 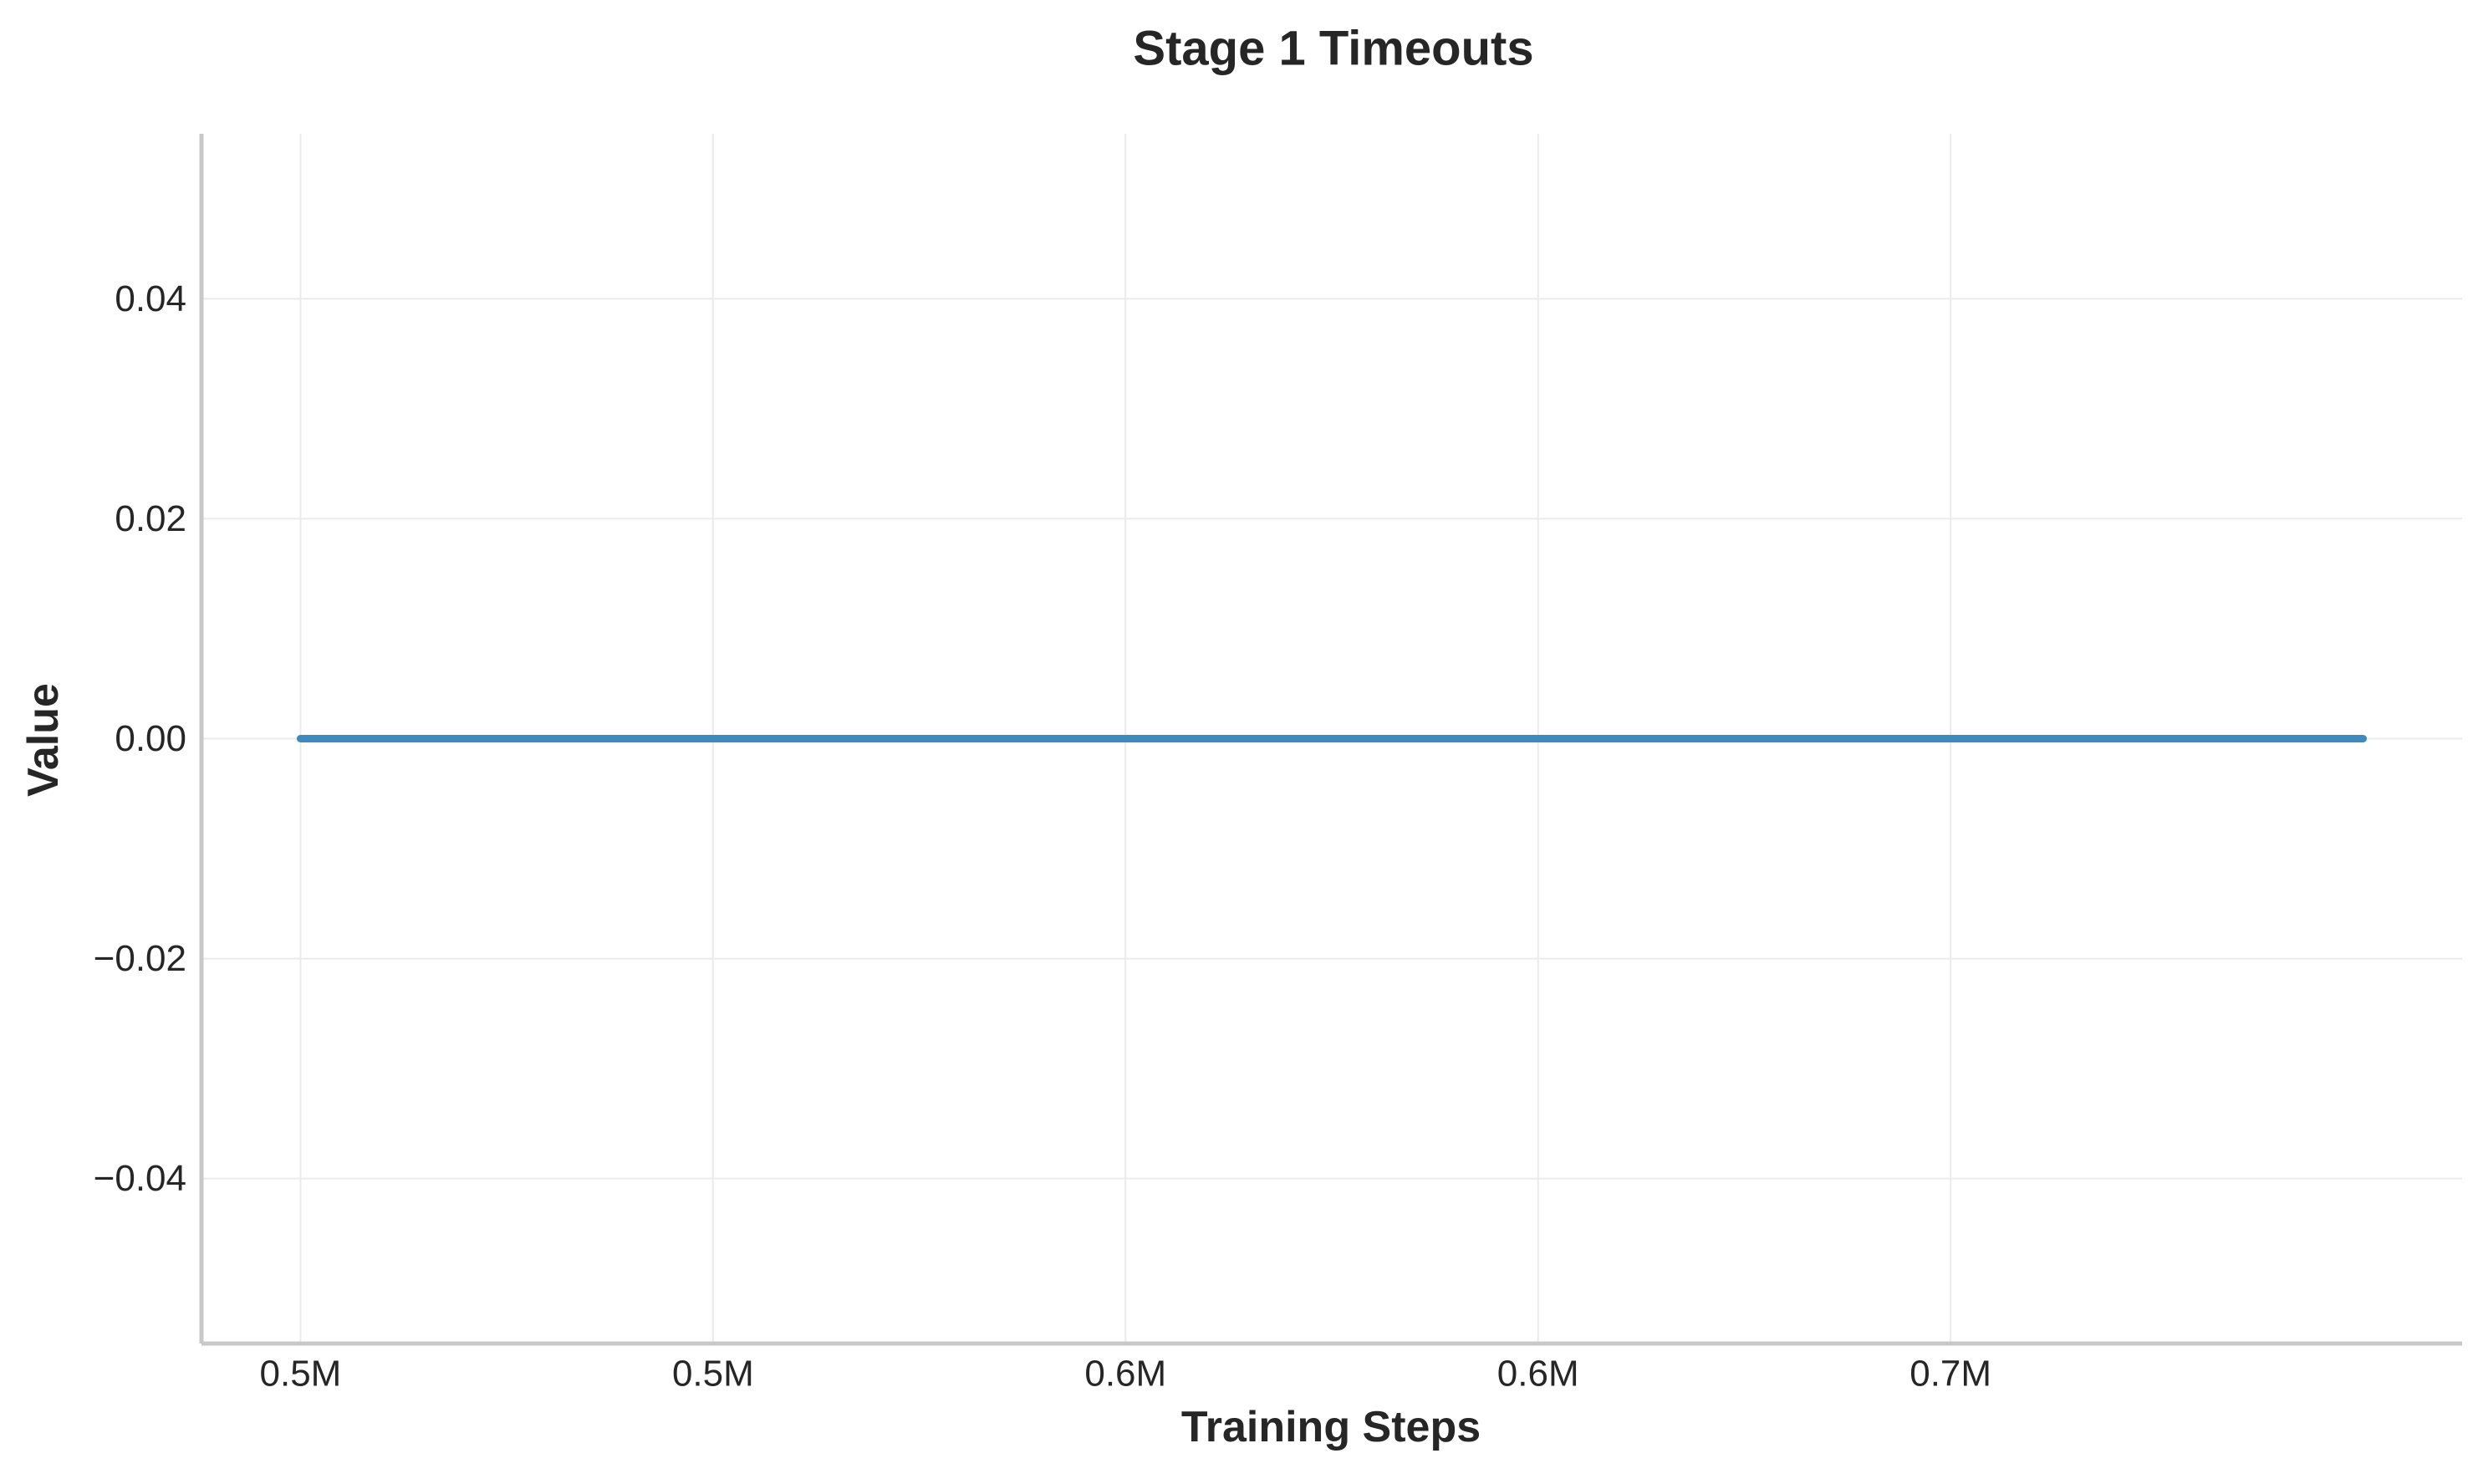 What do you see at coordinates (140, 1178) in the screenshot?
I see `y-tick-label-0: −0.04` at bounding box center [140, 1178].